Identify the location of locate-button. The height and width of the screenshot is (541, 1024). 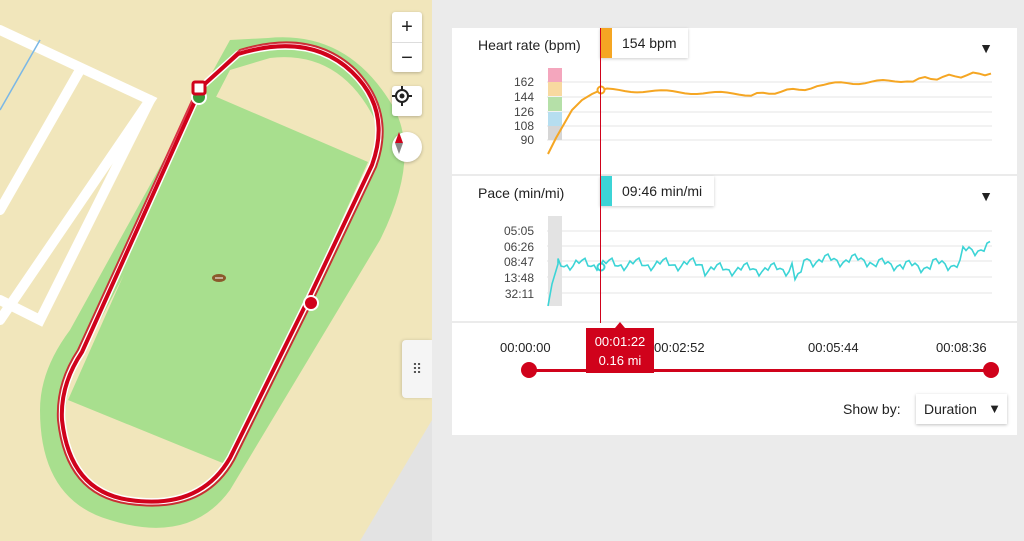
(407, 101).